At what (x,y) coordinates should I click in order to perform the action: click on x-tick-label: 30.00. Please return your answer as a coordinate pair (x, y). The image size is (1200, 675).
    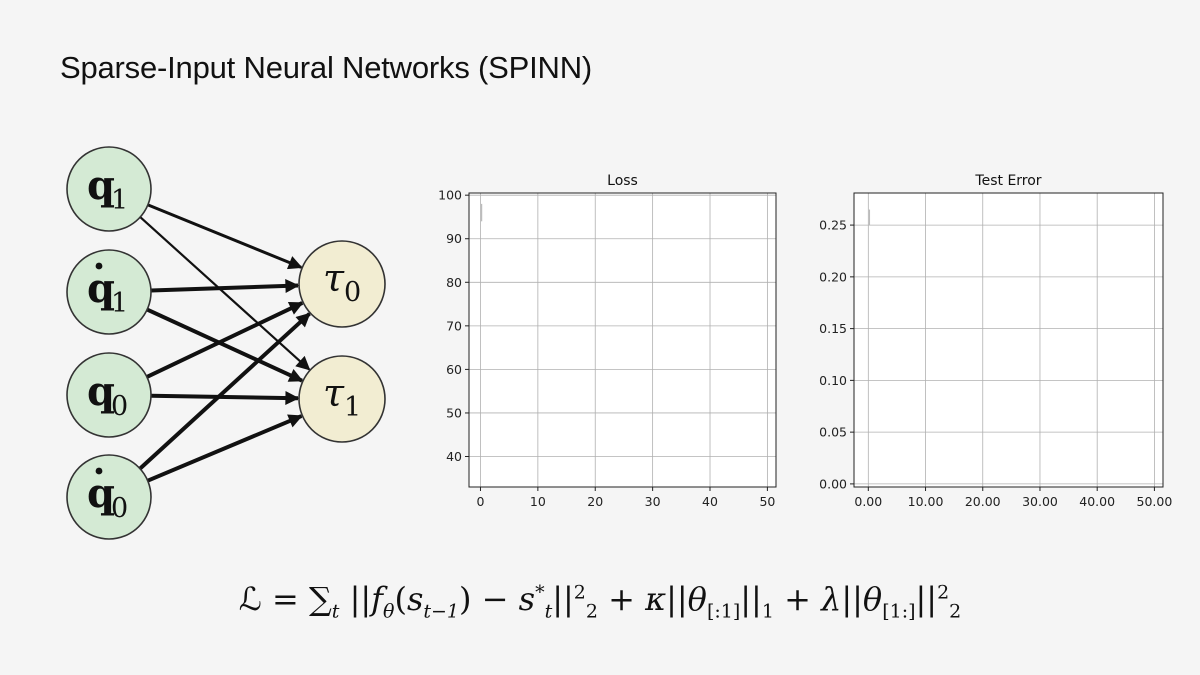
    Looking at the image, I should click on (1040, 501).